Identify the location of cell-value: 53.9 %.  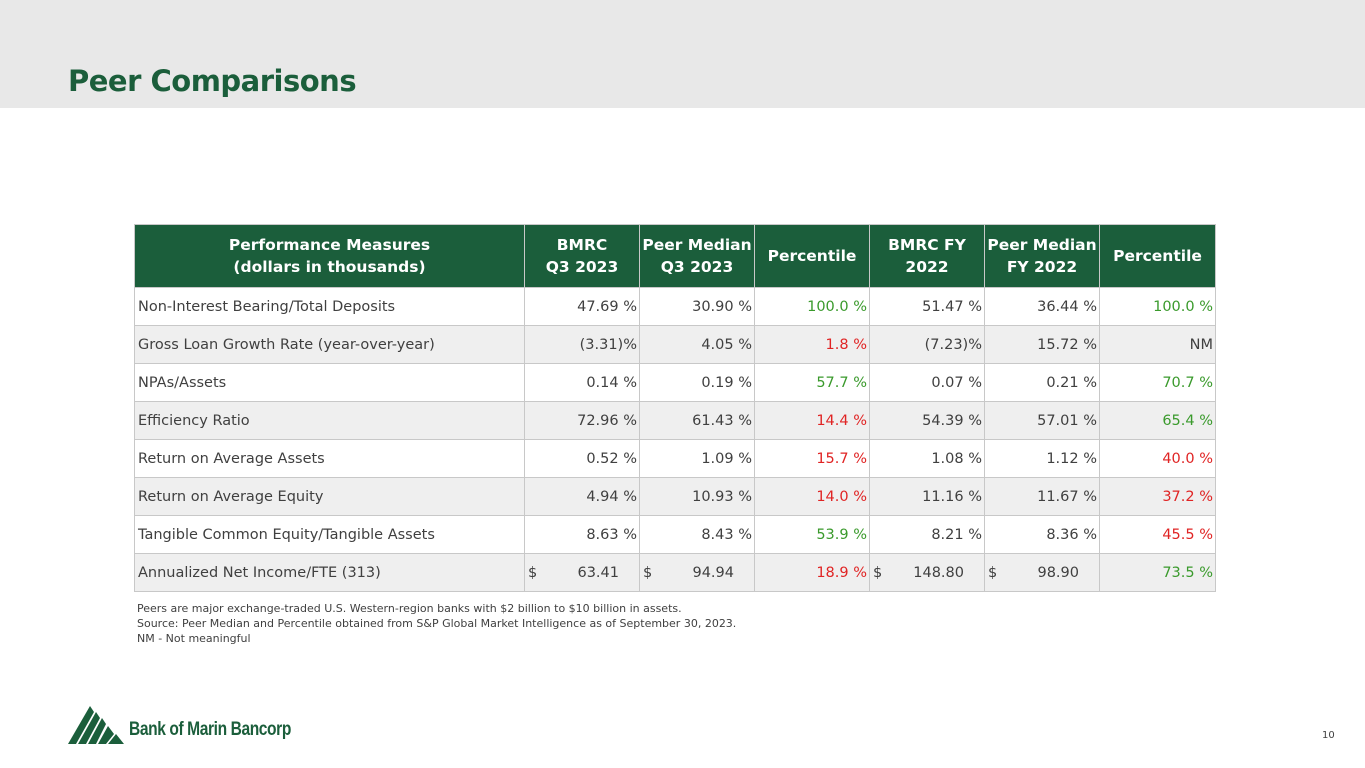
(841, 534).